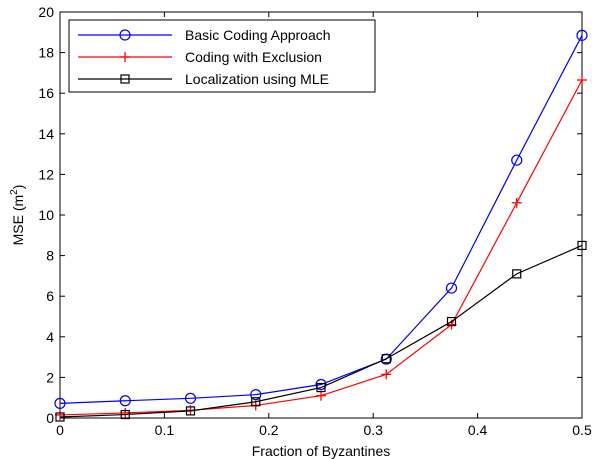 Image resolution: width=592 pixels, height=459 pixels. I want to click on x-tick-label: 0.5, so click(582, 430).